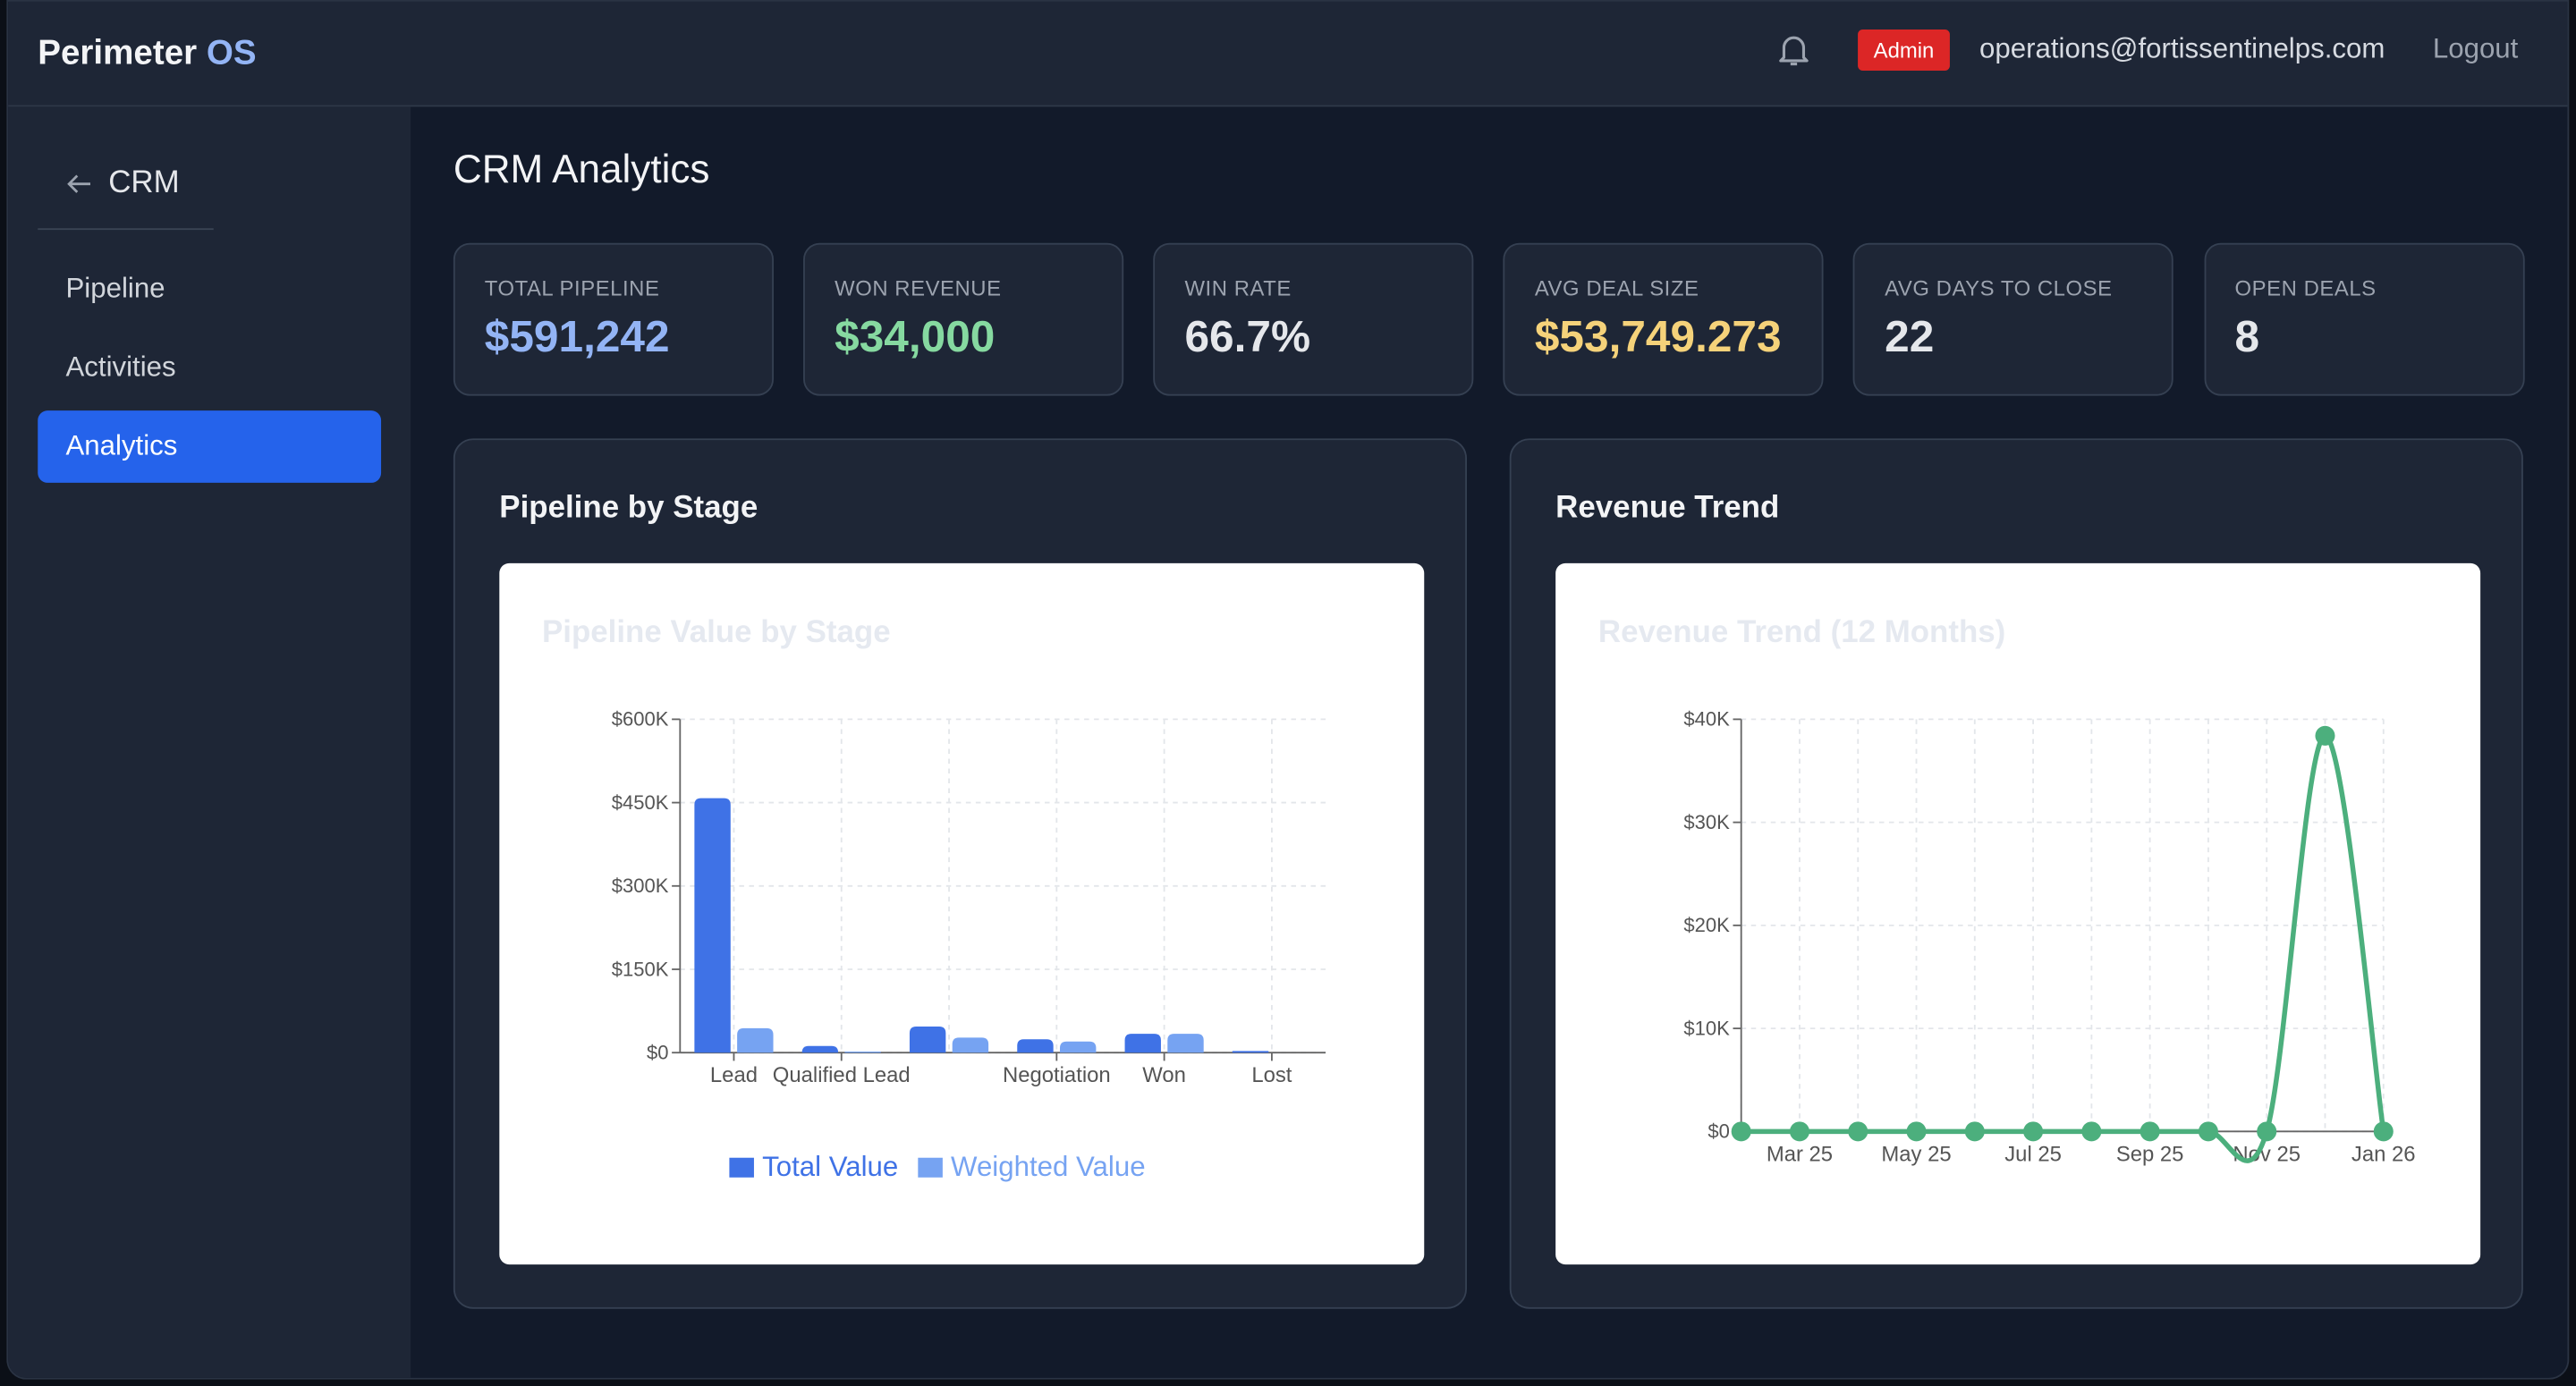 This screenshot has height=1386, width=2576. I want to click on back-link: CRM, so click(122, 183).